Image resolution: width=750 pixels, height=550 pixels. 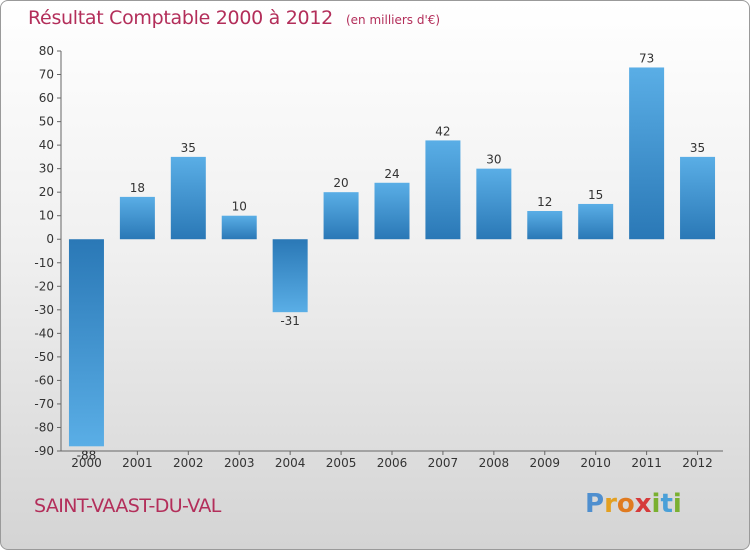 What do you see at coordinates (44, 333) in the screenshot?
I see `y-tick-label: -40` at bounding box center [44, 333].